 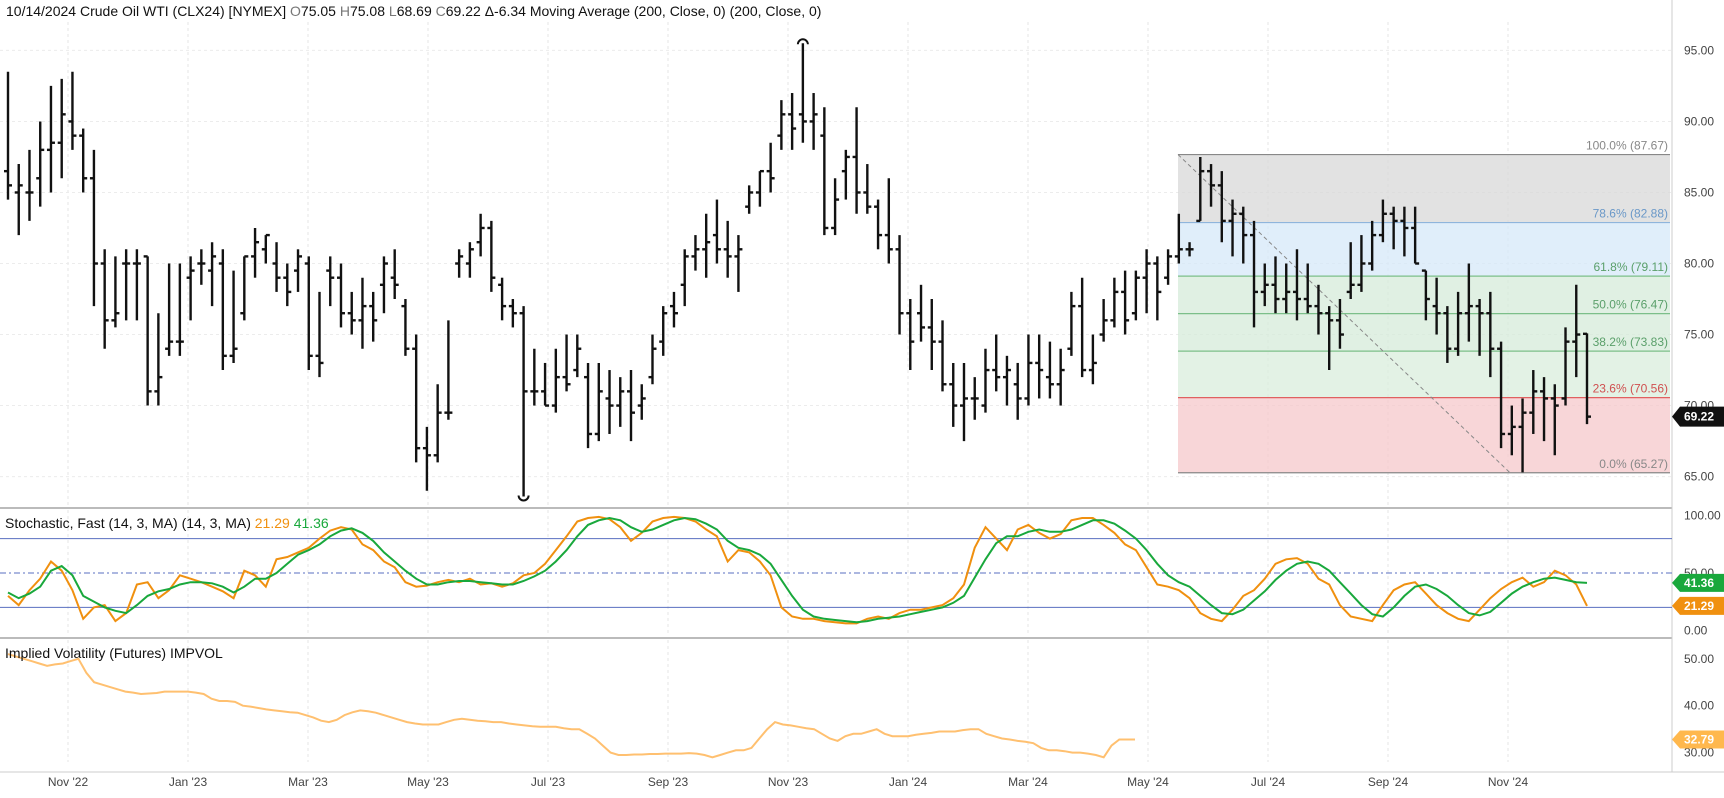 I want to click on stoch-k-badge, so click(x=1698, y=605).